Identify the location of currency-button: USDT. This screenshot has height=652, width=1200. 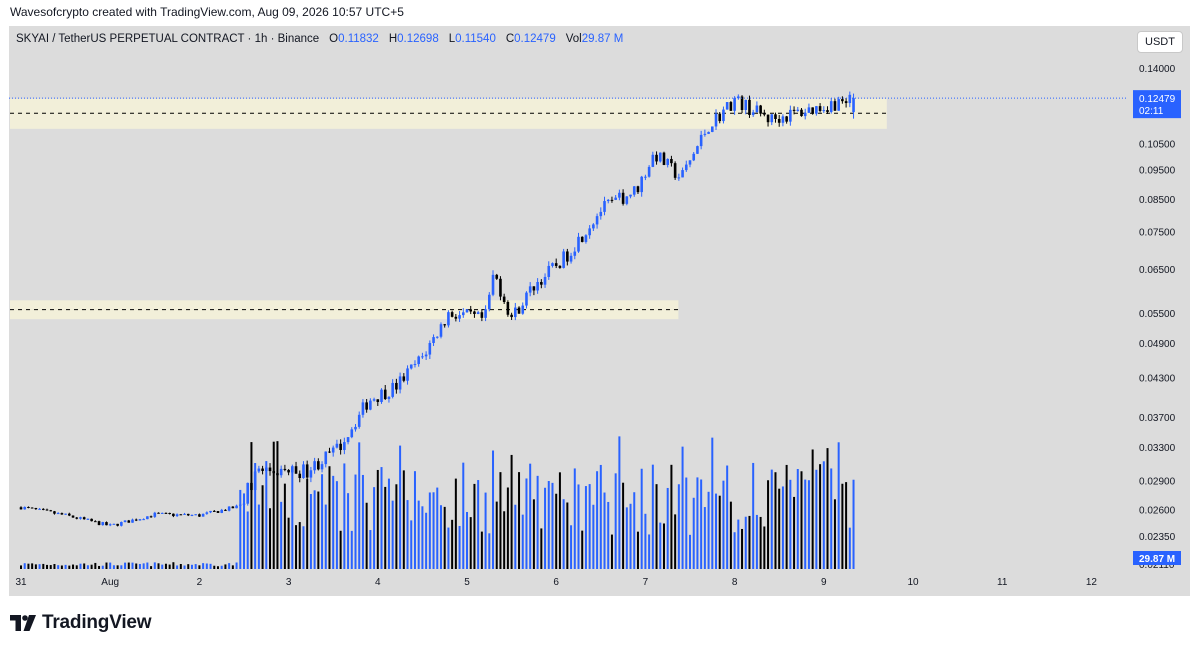
(1160, 42).